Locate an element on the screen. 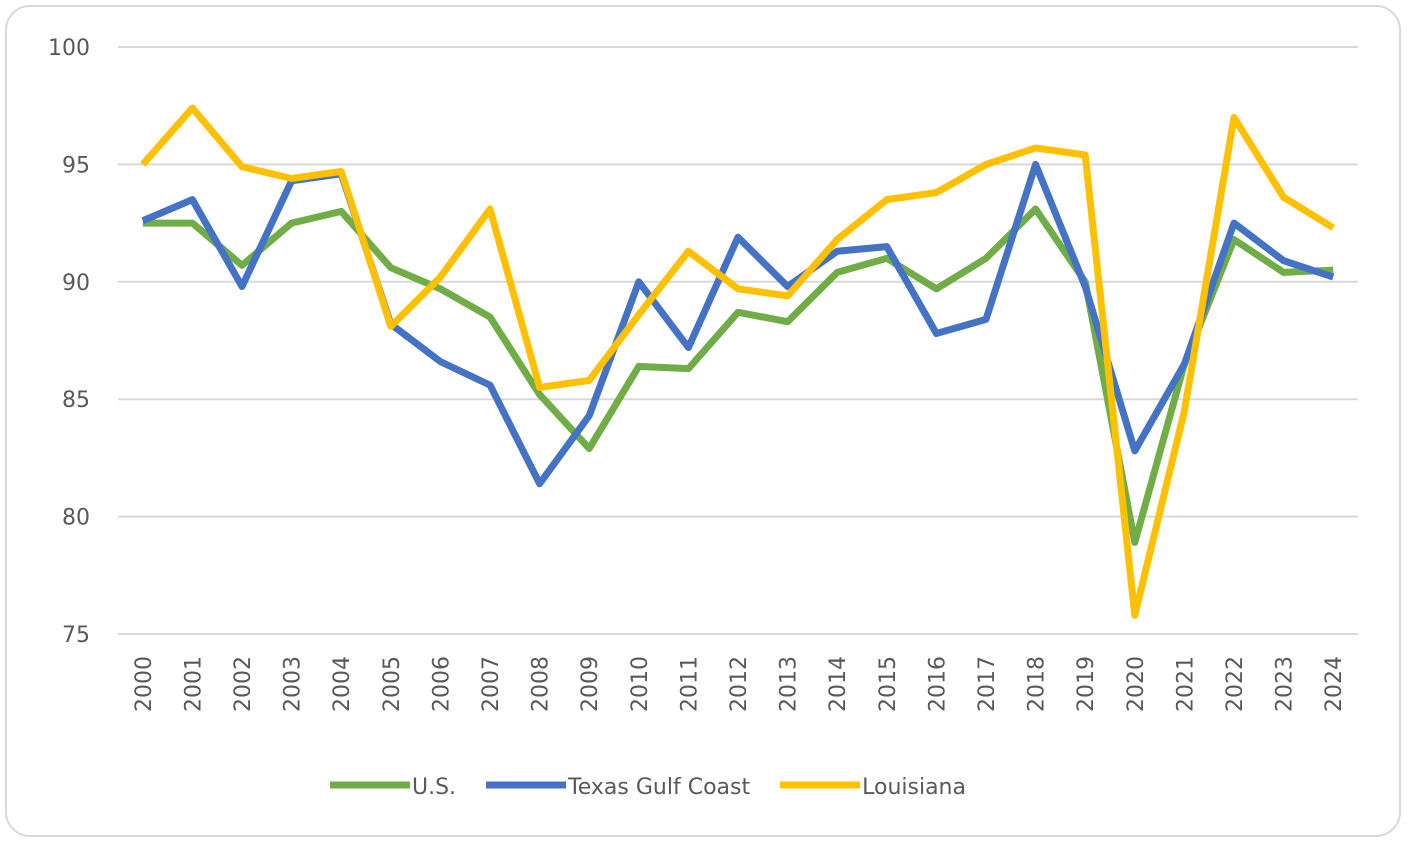 This screenshot has width=1408, height=846. x-tick-label: 2009 is located at coordinates (590, 684).